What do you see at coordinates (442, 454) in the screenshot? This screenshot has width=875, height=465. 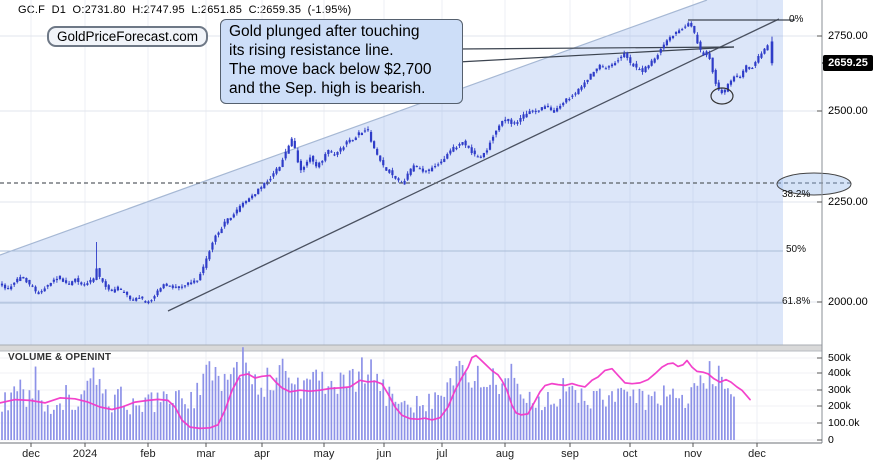 I see `x-axis-label: jul` at bounding box center [442, 454].